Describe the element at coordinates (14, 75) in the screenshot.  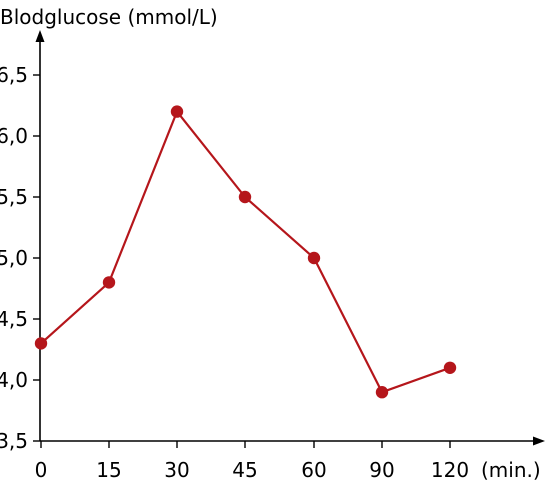
I see `y-tick-label: 6,5` at that location.